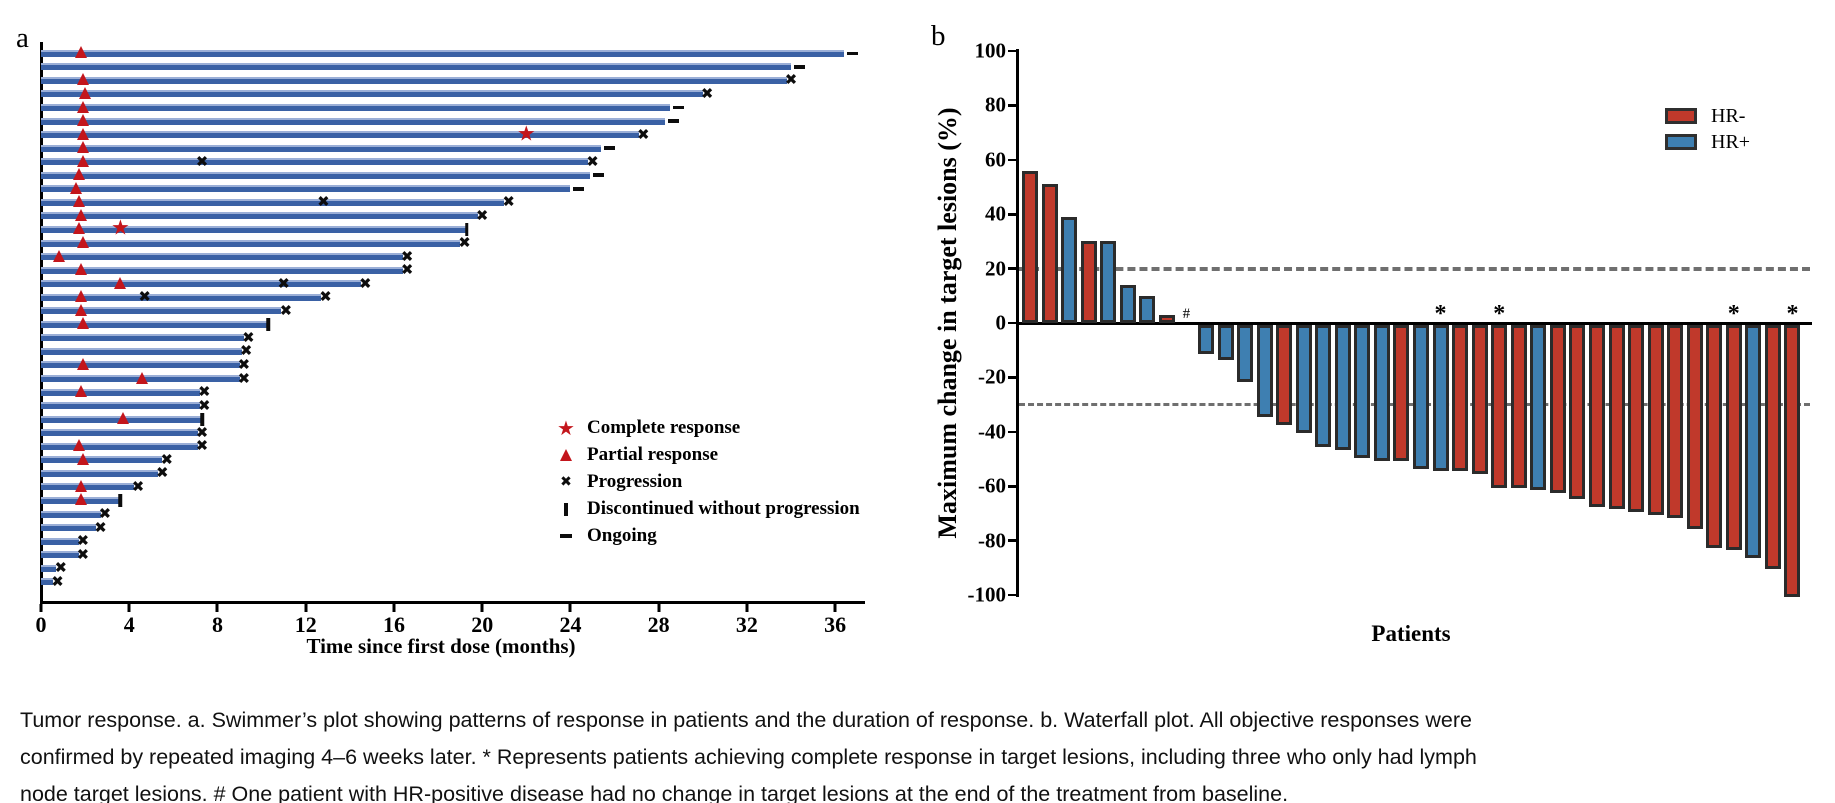 The width and height of the screenshot is (1835, 803). Describe the element at coordinates (992, 376) in the screenshot. I see `waterfall-y-tick-label: -20` at that location.